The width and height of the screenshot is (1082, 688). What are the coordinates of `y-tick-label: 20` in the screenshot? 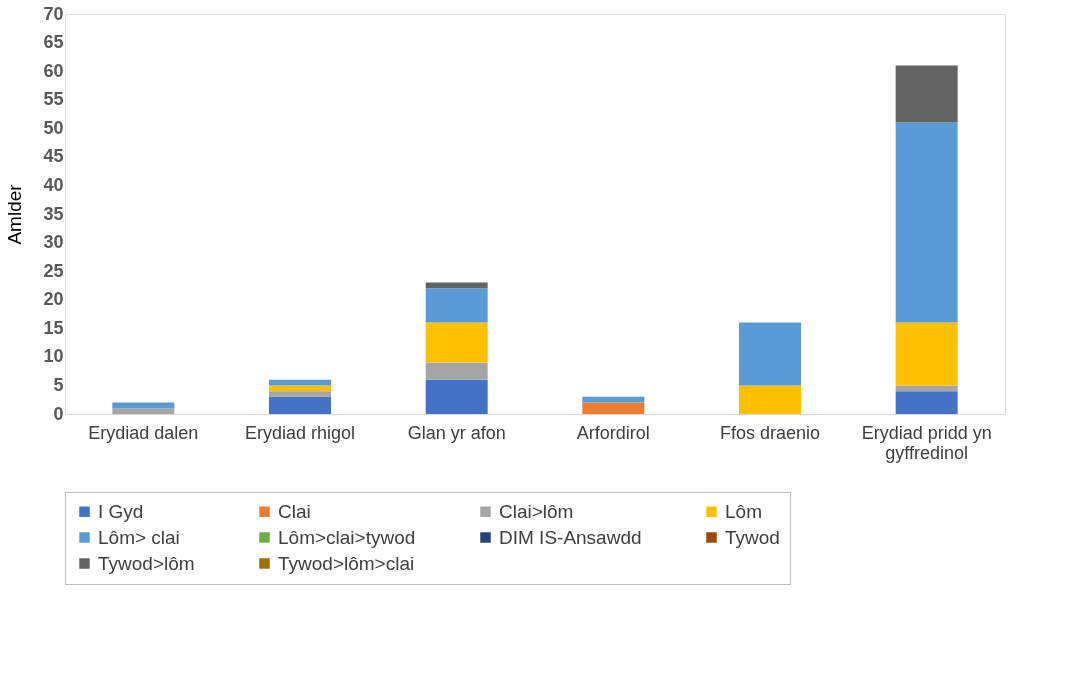 It's located at (53, 299).